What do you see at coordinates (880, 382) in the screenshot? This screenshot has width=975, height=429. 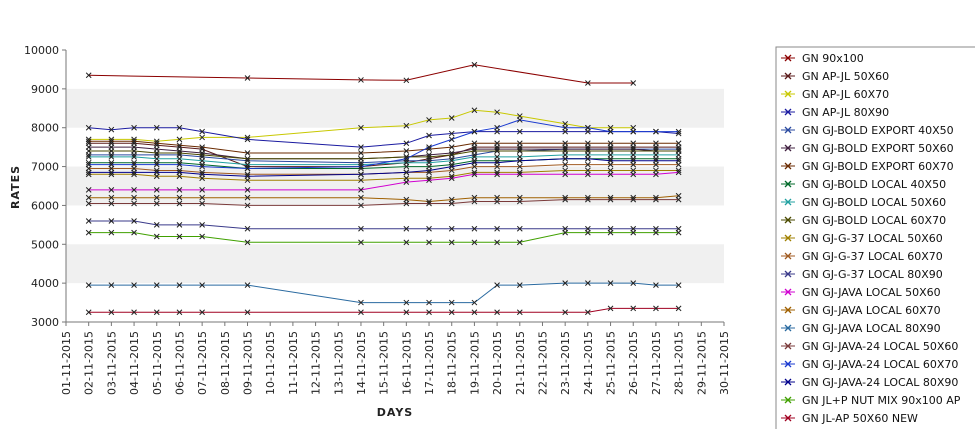 I see `legend-label: GN GJ-JAVA-24 LOCAL 80X90` at bounding box center [880, 382].